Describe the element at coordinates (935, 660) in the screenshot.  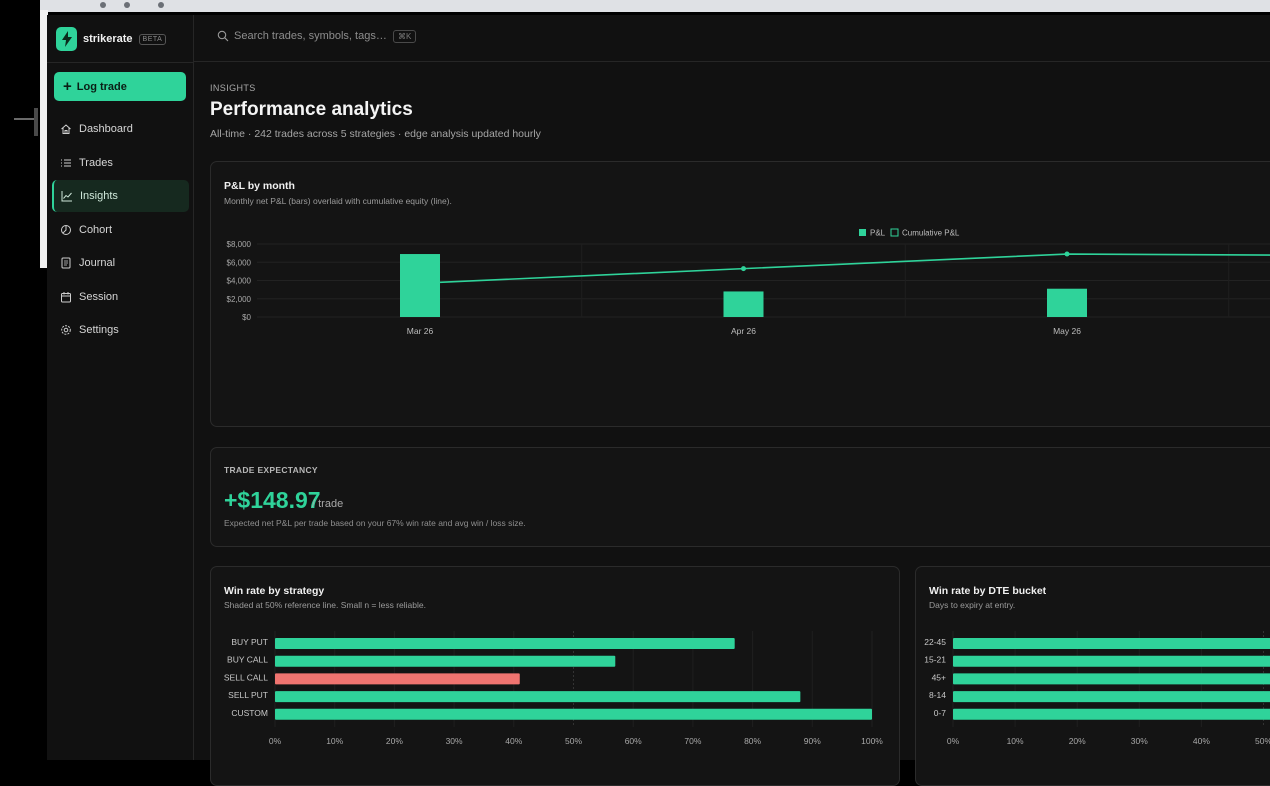
I see `category-label: 15-21` at that location.